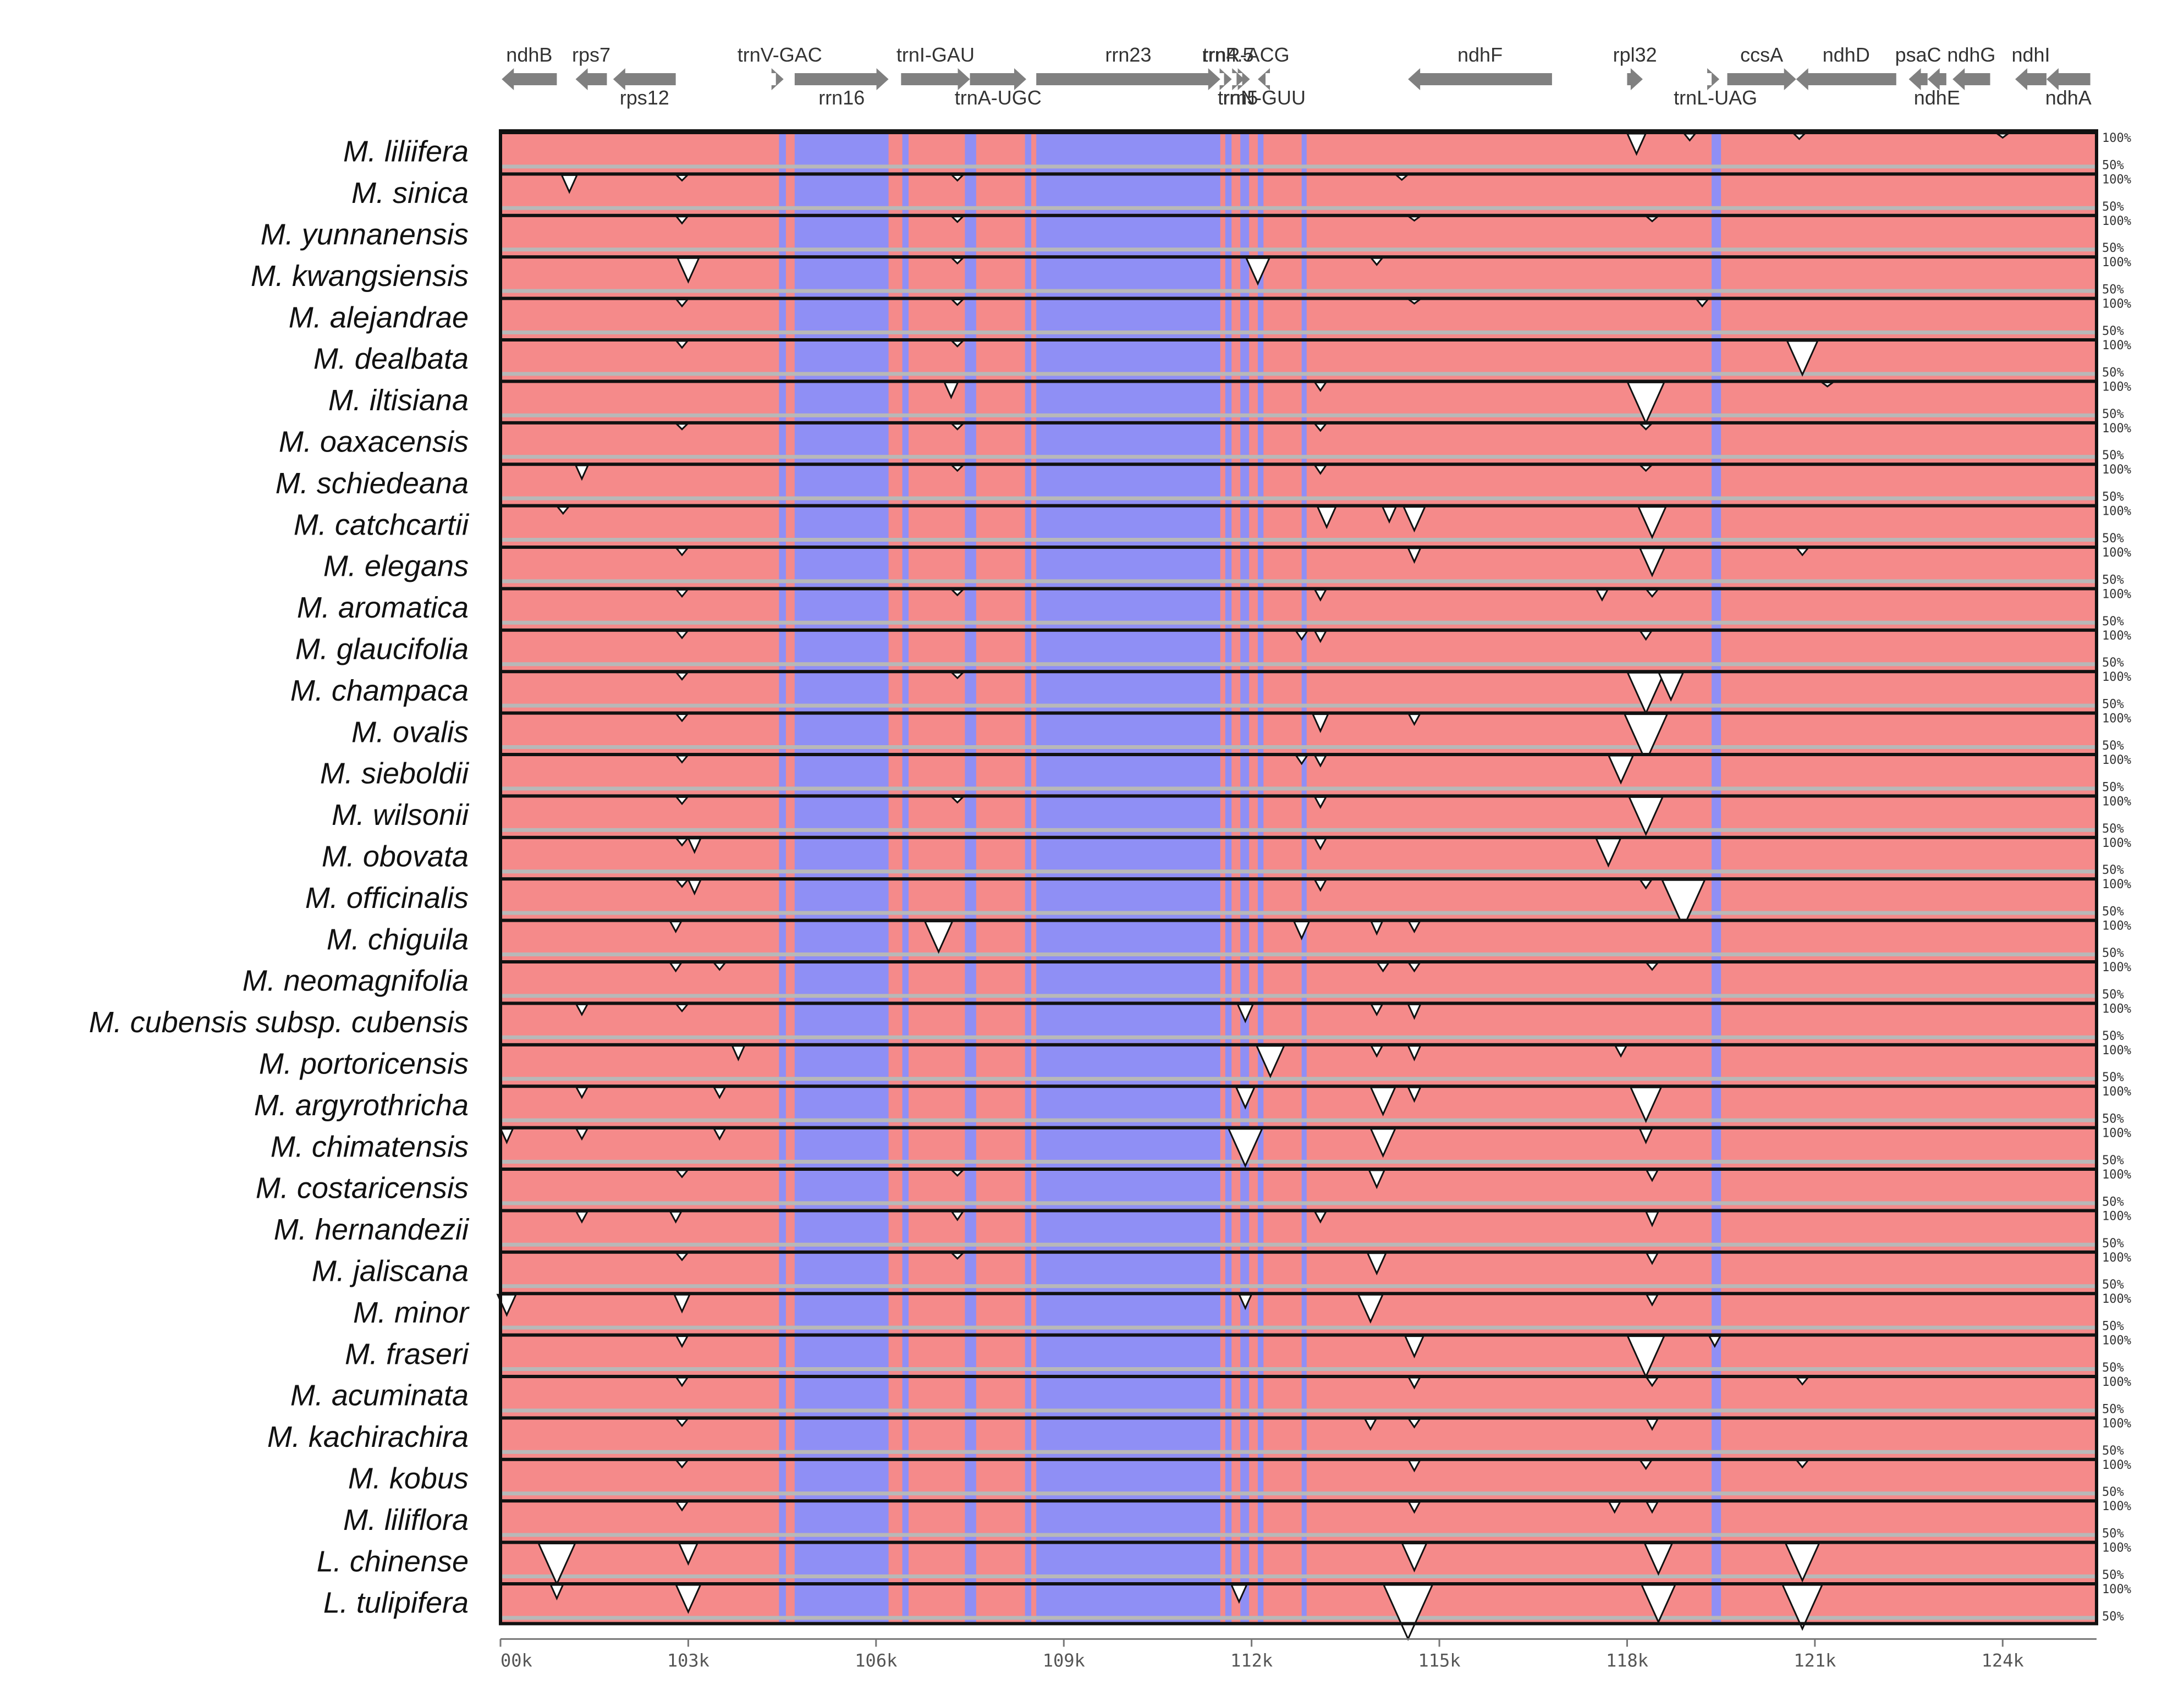 This screenshot has width=2184, height=1685. What do you see at coordinates (380, 1395) in the screenshot?
I see `species-label: M. acuminata` at bounding box center [380, 1395].